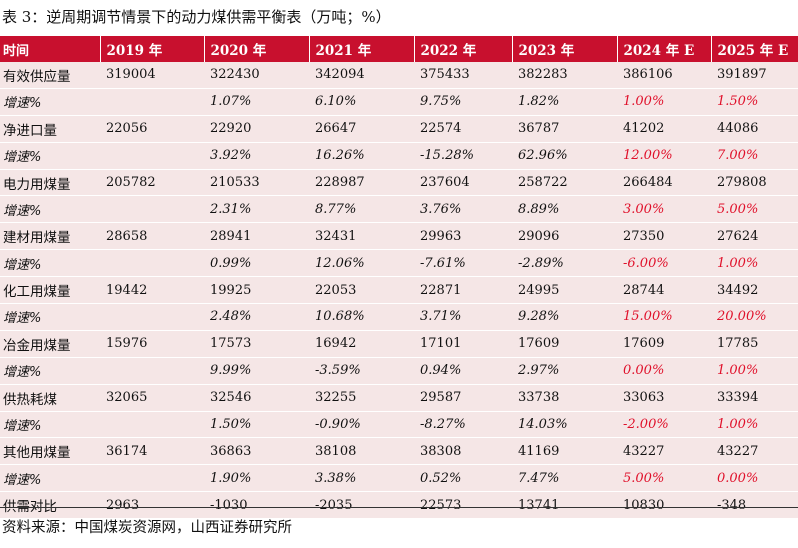  I want to click on table-cell: 28744, so click(664, 290).